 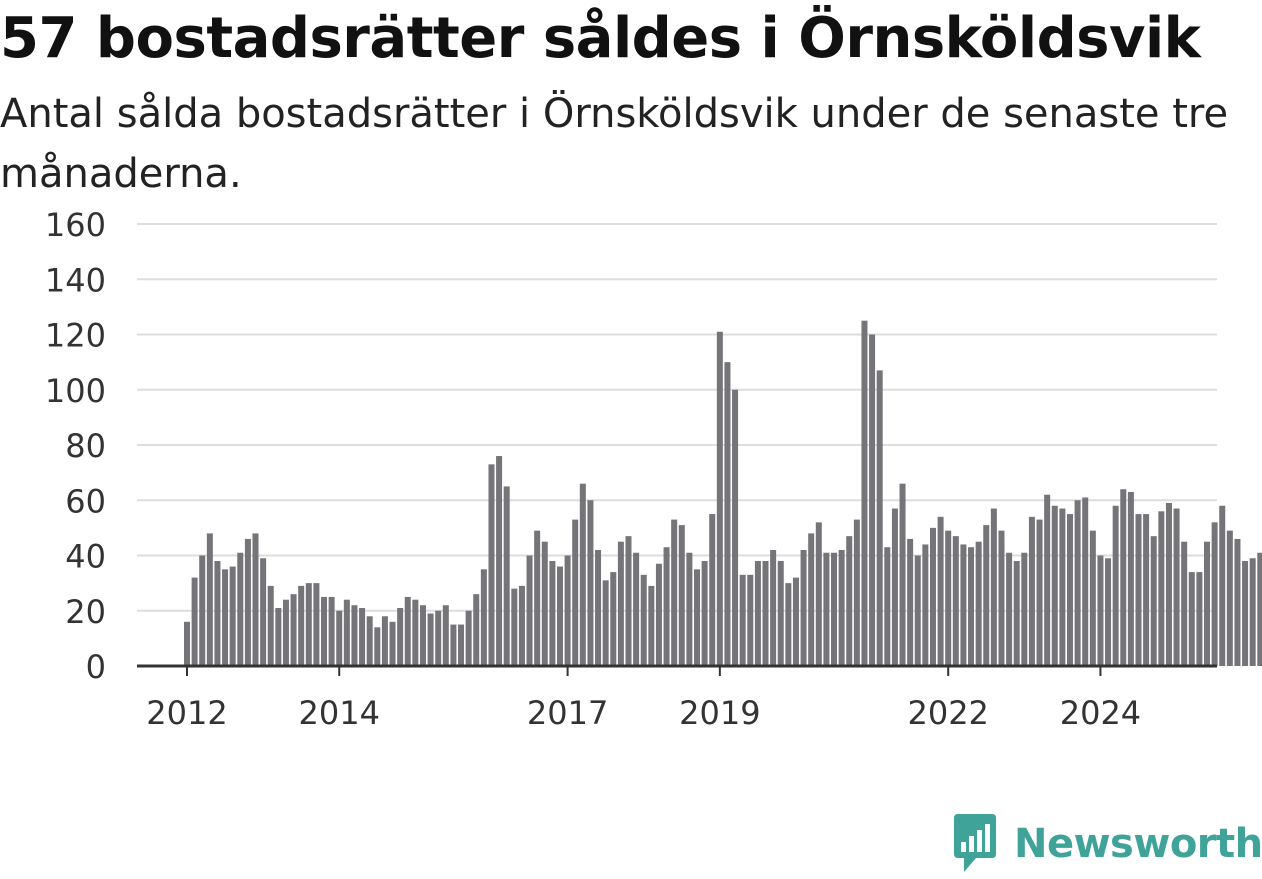 What do you see at coordinates (1106, 844) in the screenshot?
I see `brand-logo: Newsworthy` at bounding box center [1106, 844].